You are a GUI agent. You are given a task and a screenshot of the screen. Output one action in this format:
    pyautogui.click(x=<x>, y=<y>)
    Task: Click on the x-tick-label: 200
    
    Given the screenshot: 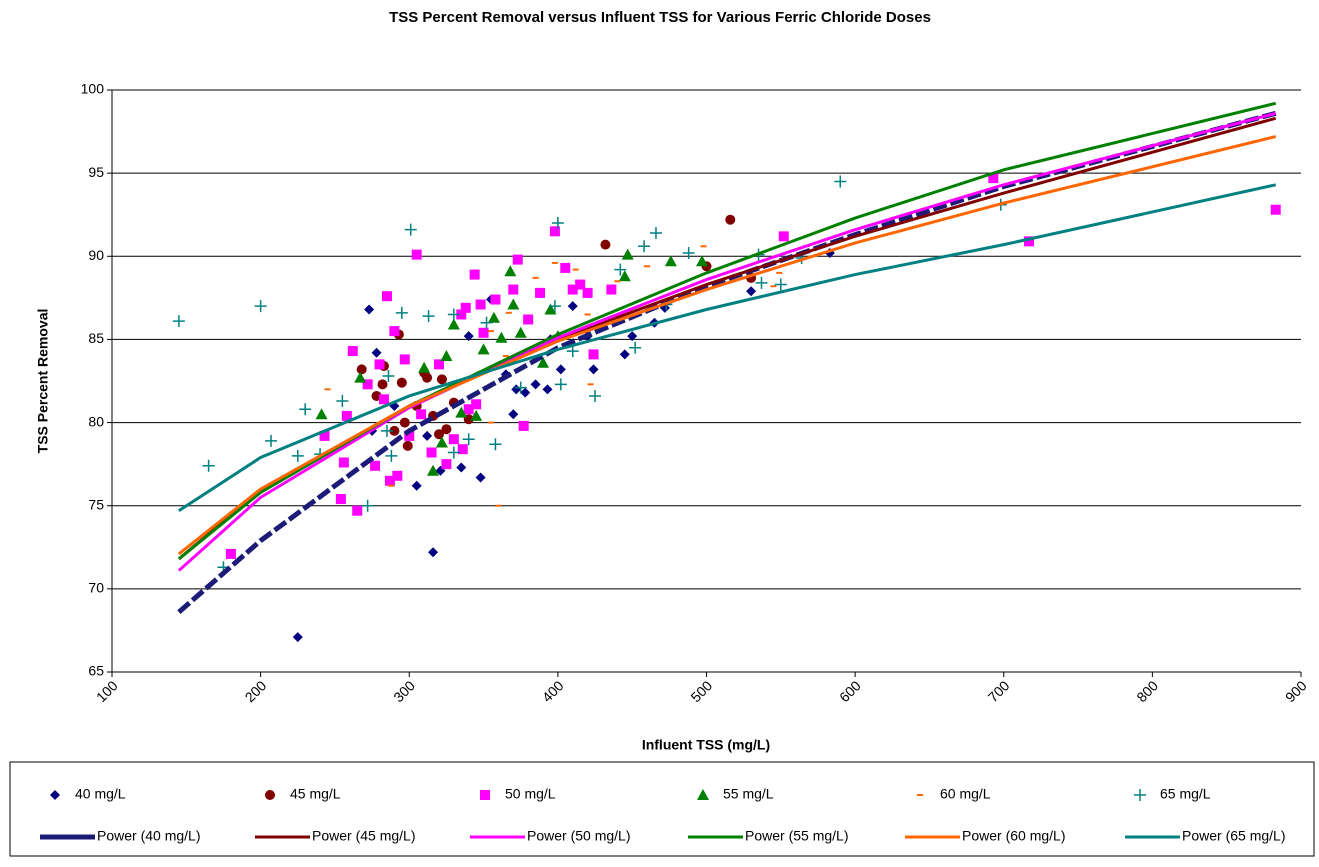 What is the action you would take?
    pyautogui.click(x=256, y=691)
    